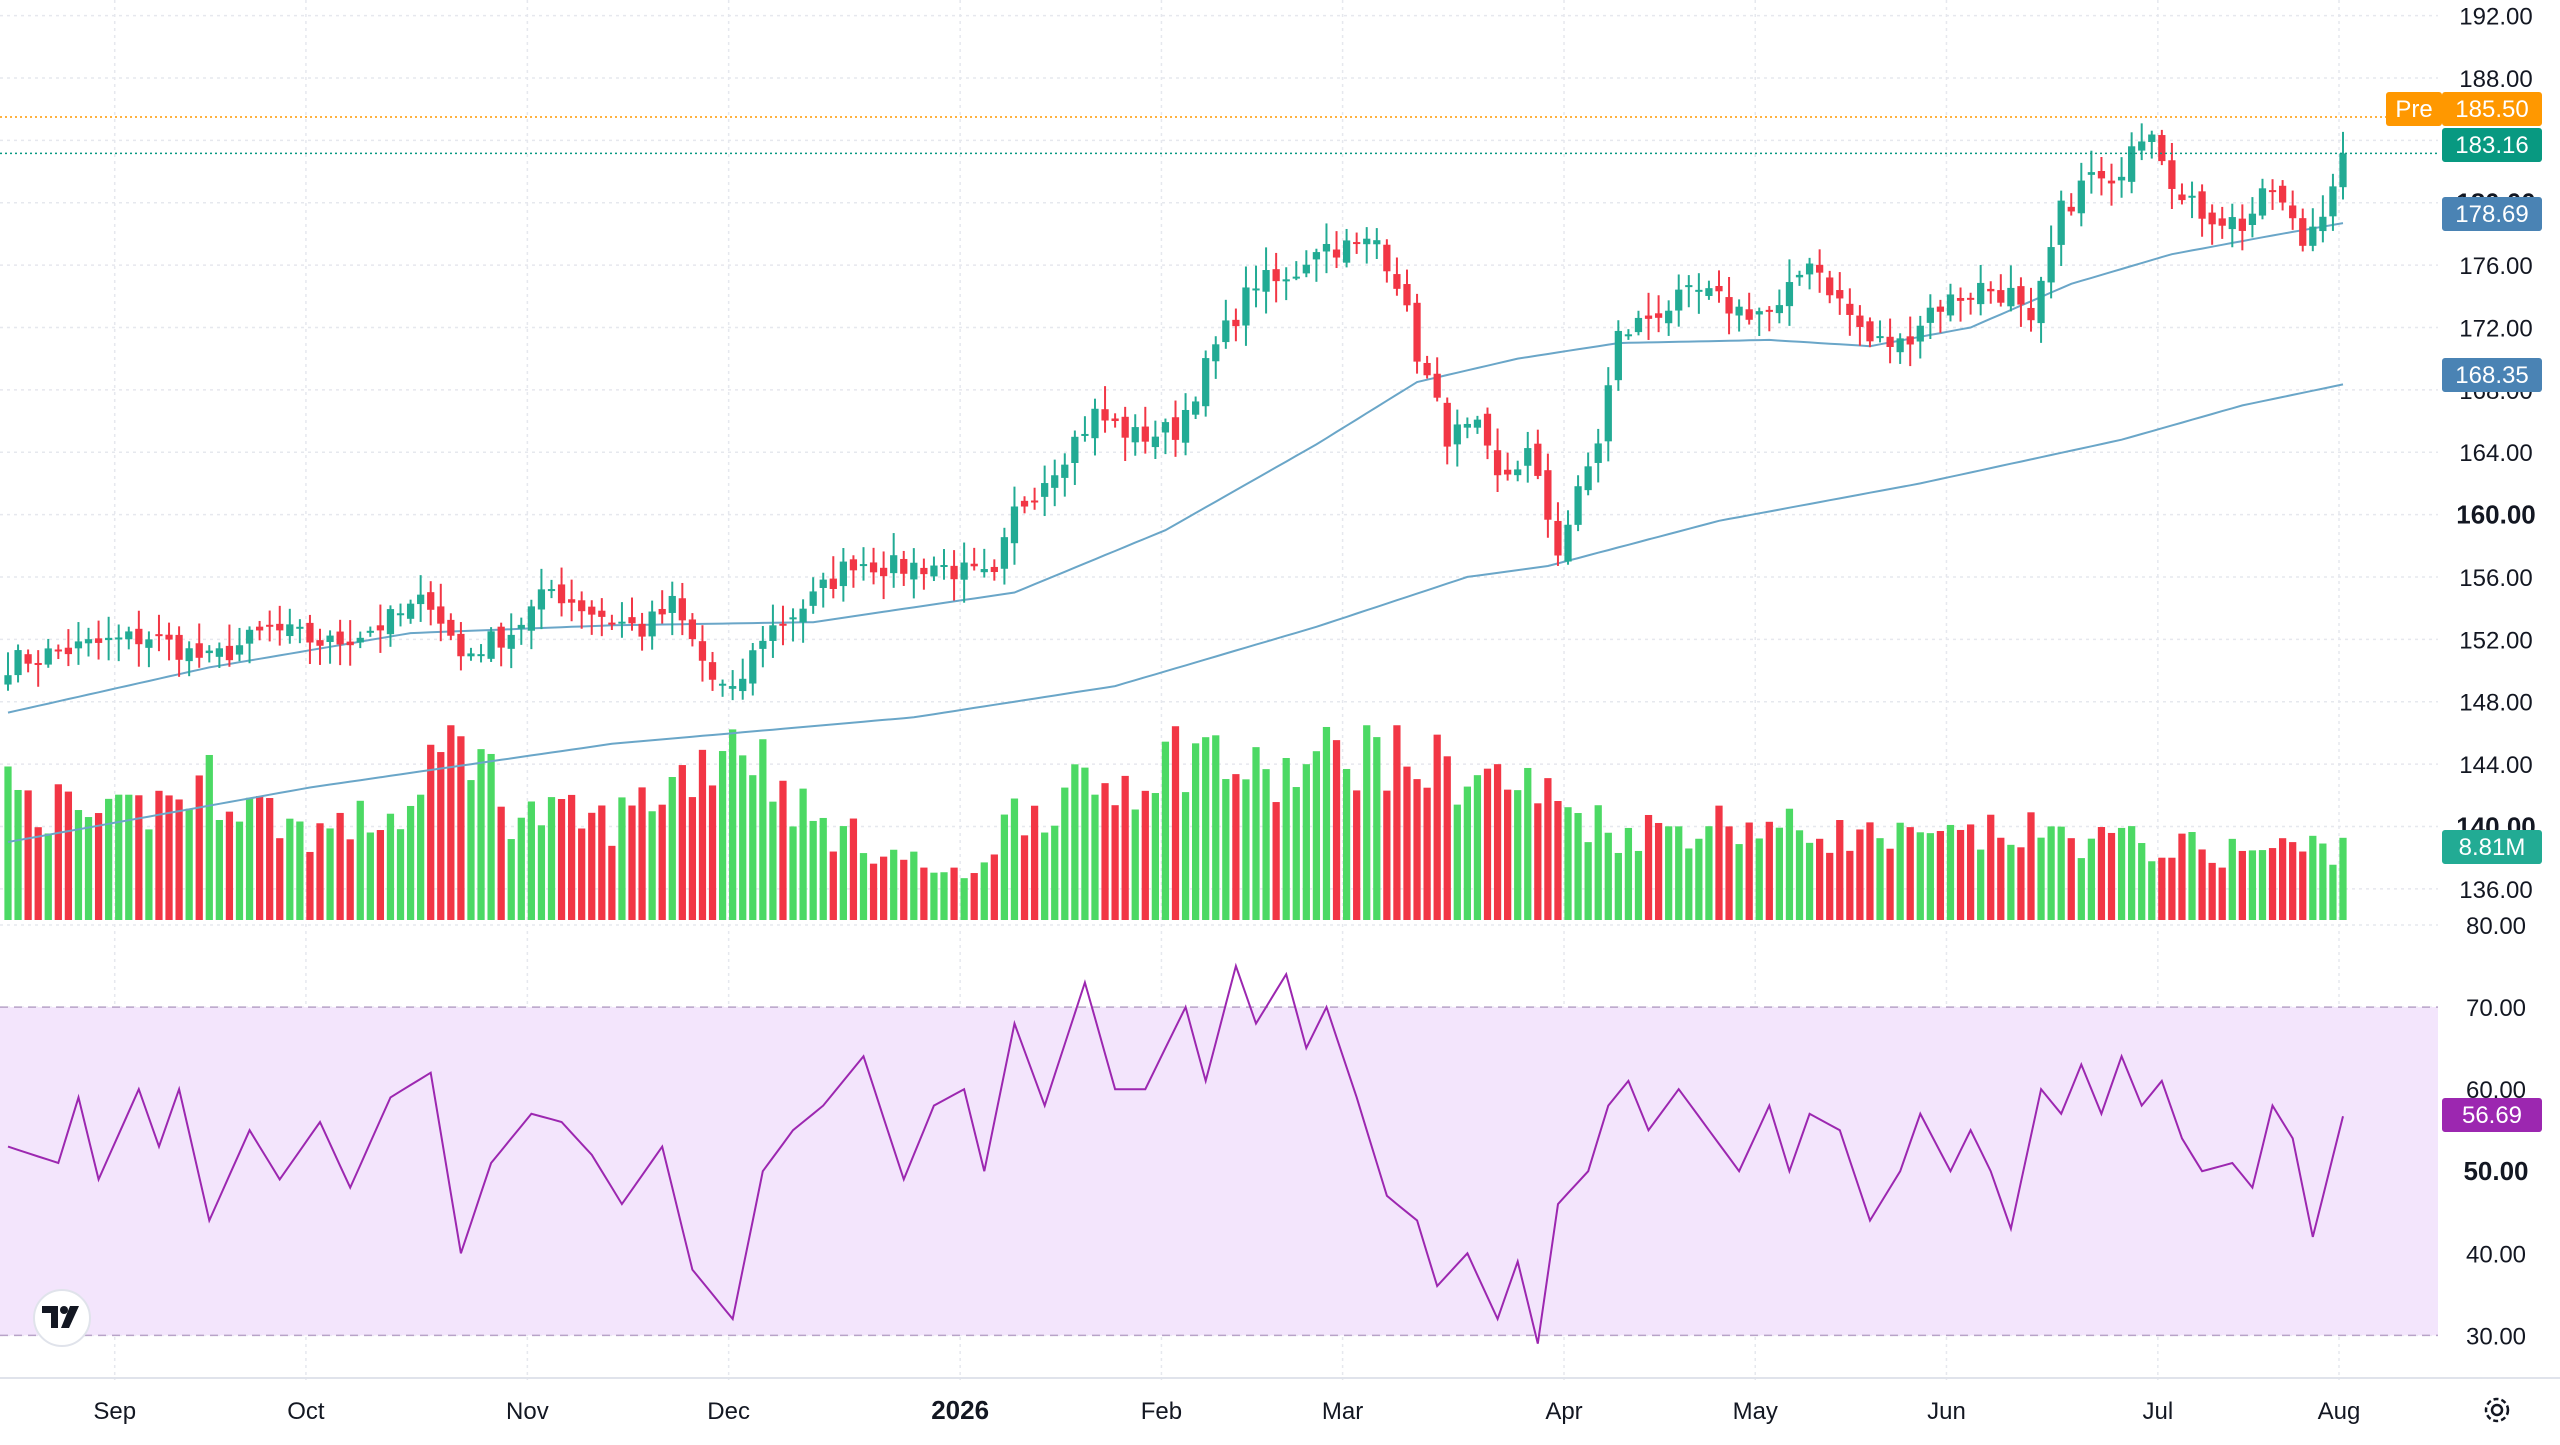  What do you see at coordinates (2497, 1410) in the screenshot?
I see `settings-gear-icon` at bounding box center [2497, 1410].